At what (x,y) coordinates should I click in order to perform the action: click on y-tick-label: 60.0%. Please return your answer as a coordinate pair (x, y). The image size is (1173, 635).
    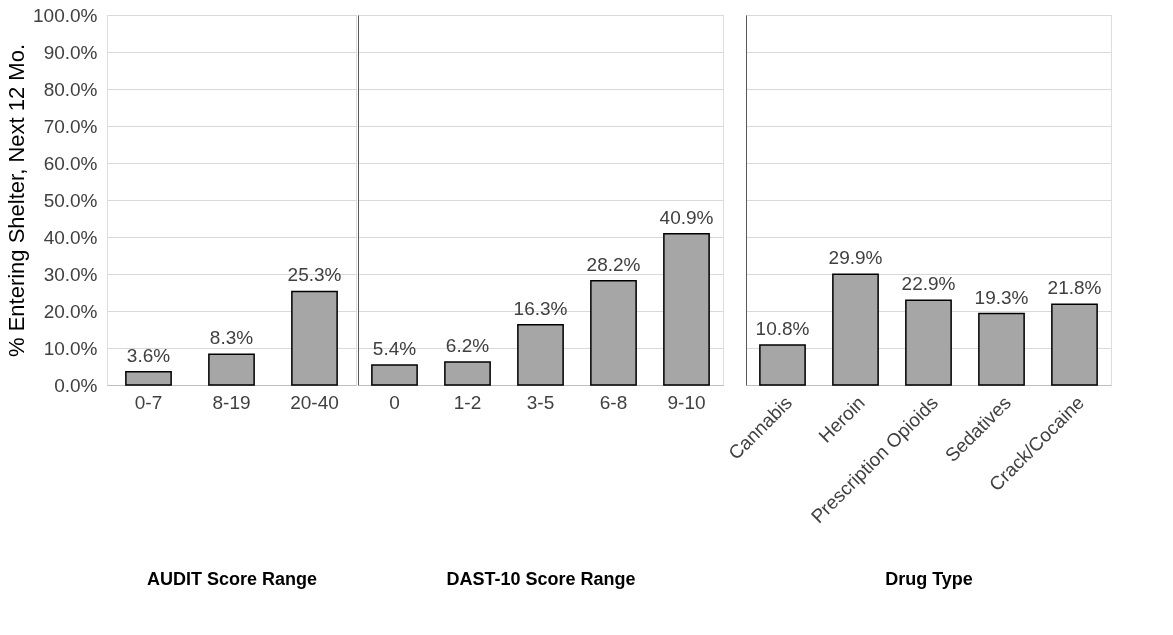
    Looking at the image, I should click on (70, 163).